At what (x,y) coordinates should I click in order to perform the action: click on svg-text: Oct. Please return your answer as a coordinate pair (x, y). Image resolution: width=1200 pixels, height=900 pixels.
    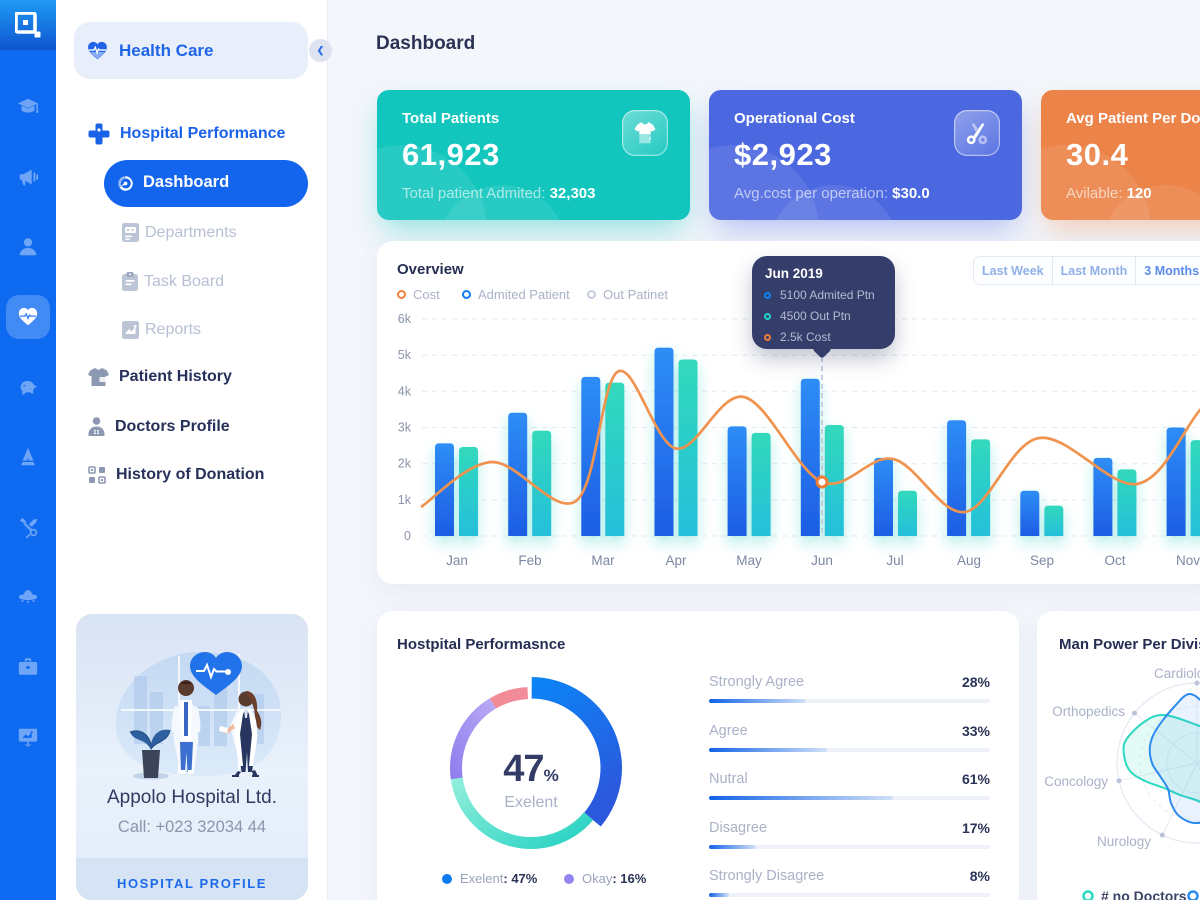
    Looking at the image, I should click on (1114, 560).